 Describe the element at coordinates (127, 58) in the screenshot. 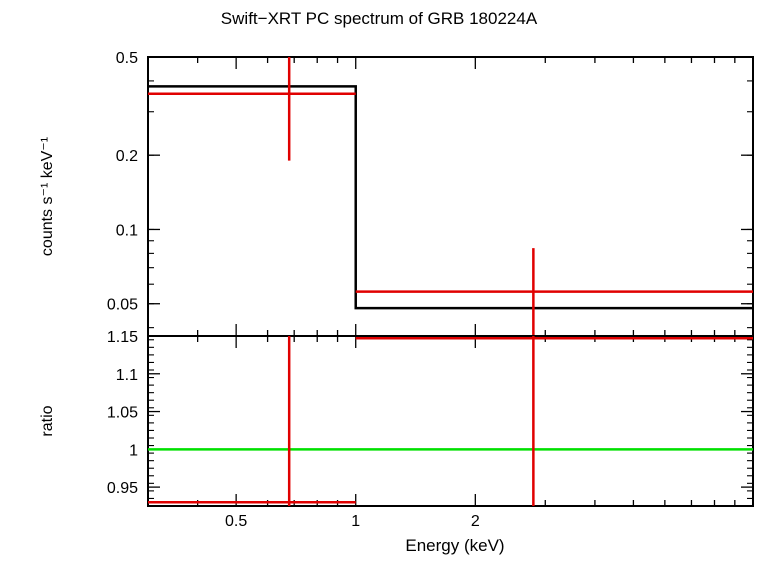

I see `spectrum-y-tick-label: 0.5` at that location.